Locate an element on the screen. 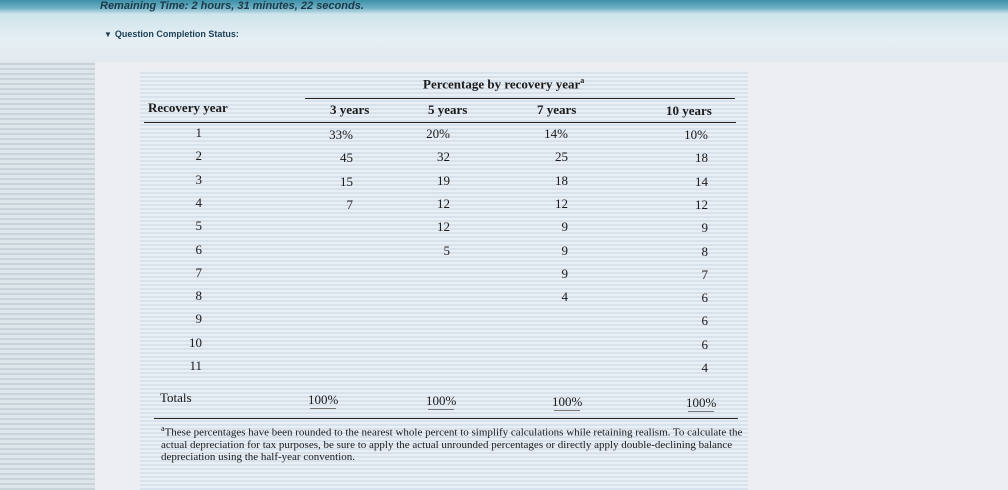 The height and width of the screenshot is (490, 1008). row-year-8: 8 is located at coordinates (199, 296).